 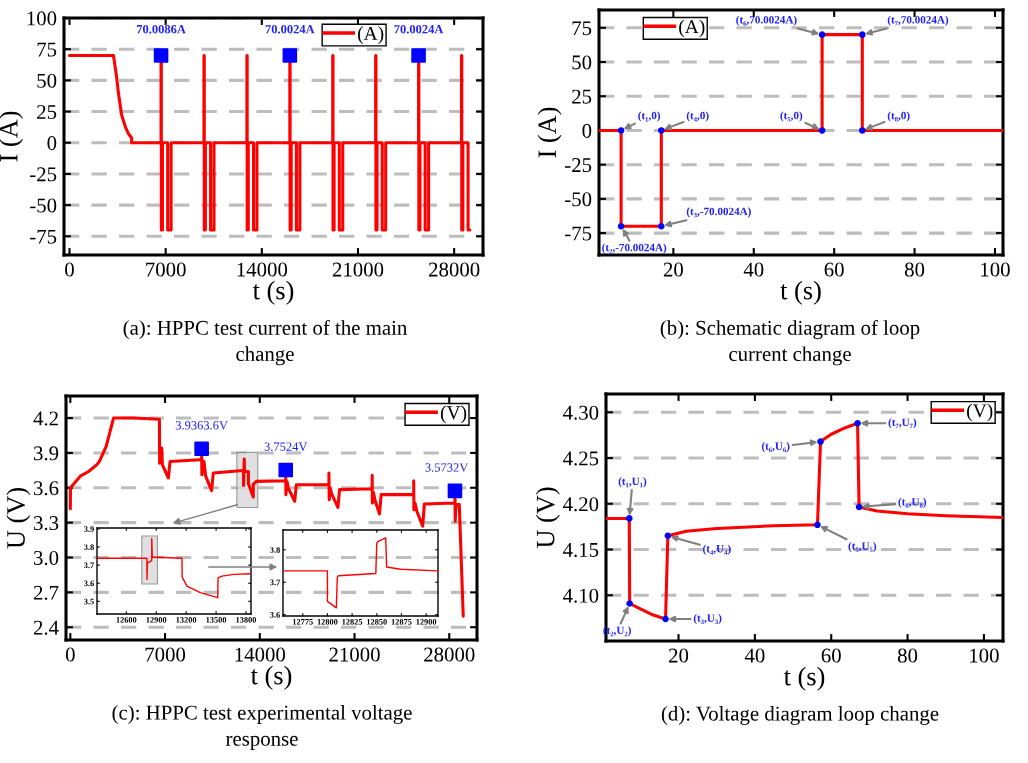 What do you see at coordinates (582, 28) in the screenshot?
I see `y-tick-label: 75` at bounding box center [582, 28].